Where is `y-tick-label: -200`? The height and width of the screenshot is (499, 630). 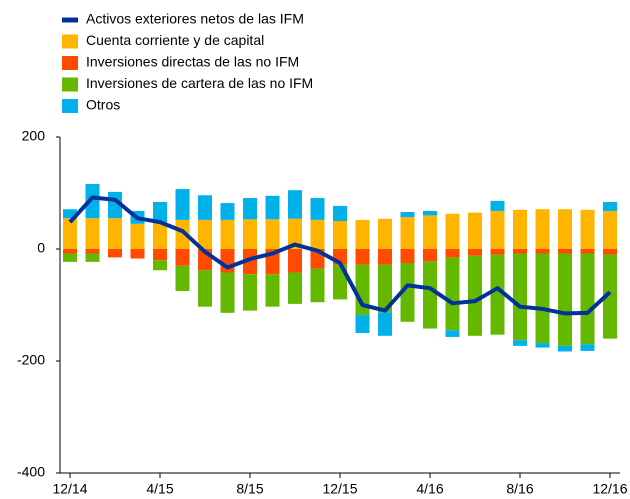 y-tick-label: -200 is located at coordinates (31, 360).